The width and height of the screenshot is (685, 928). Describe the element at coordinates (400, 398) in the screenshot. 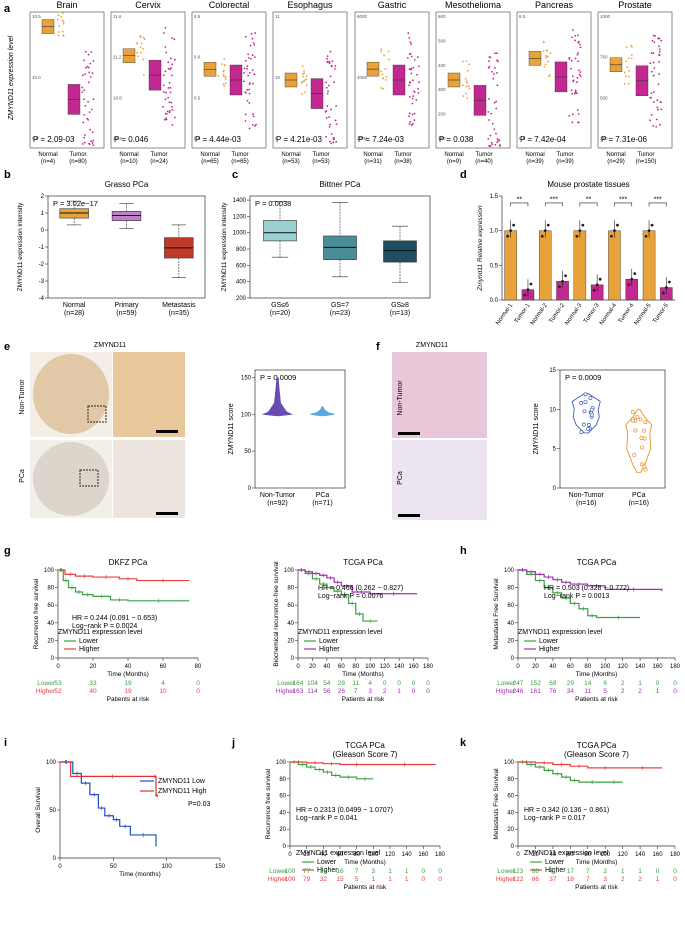

I see `panel-f-row1-label: Non-Tumor` at that location.